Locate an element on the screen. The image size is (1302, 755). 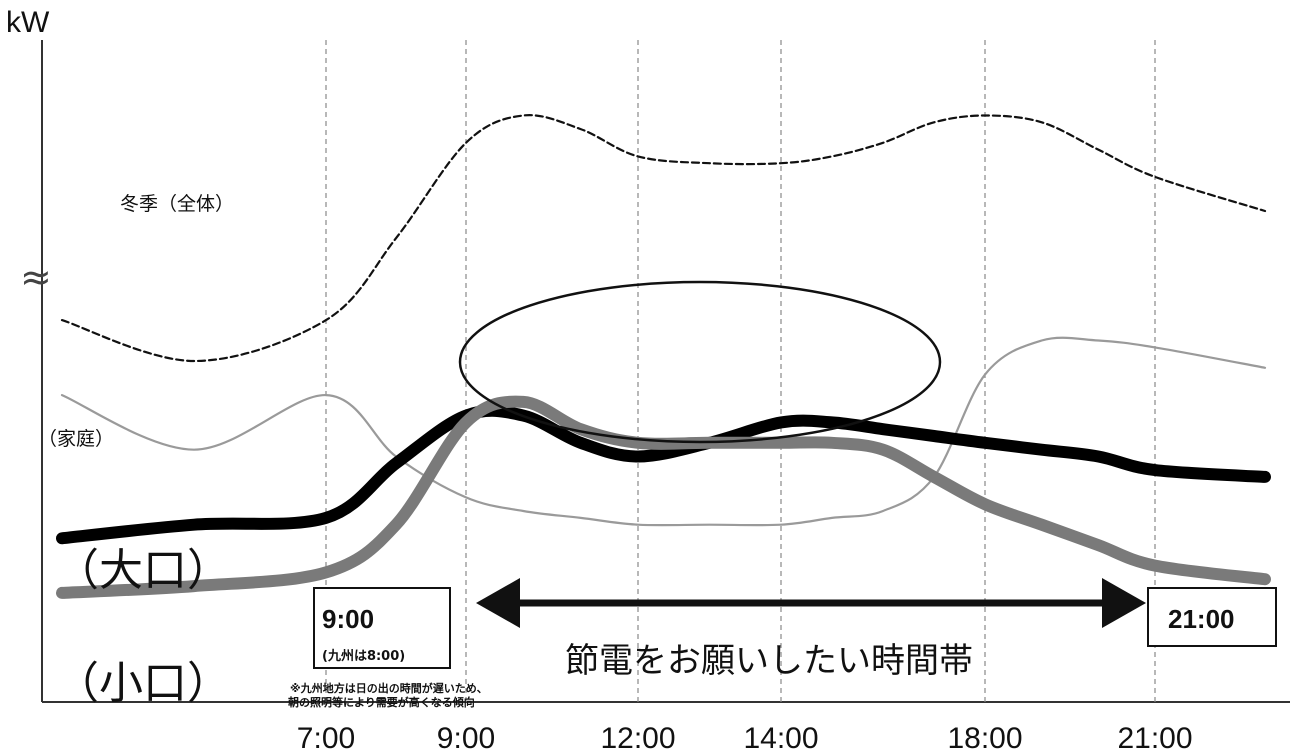
x-tick-label-3: 14:00 is located at coordinates (780, 738).